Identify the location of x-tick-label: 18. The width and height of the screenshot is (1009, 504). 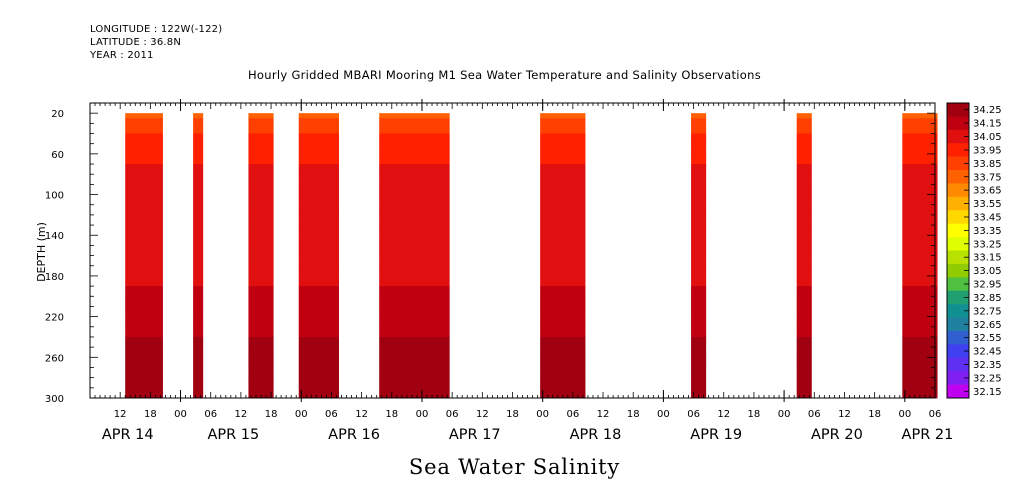
(150, 414).